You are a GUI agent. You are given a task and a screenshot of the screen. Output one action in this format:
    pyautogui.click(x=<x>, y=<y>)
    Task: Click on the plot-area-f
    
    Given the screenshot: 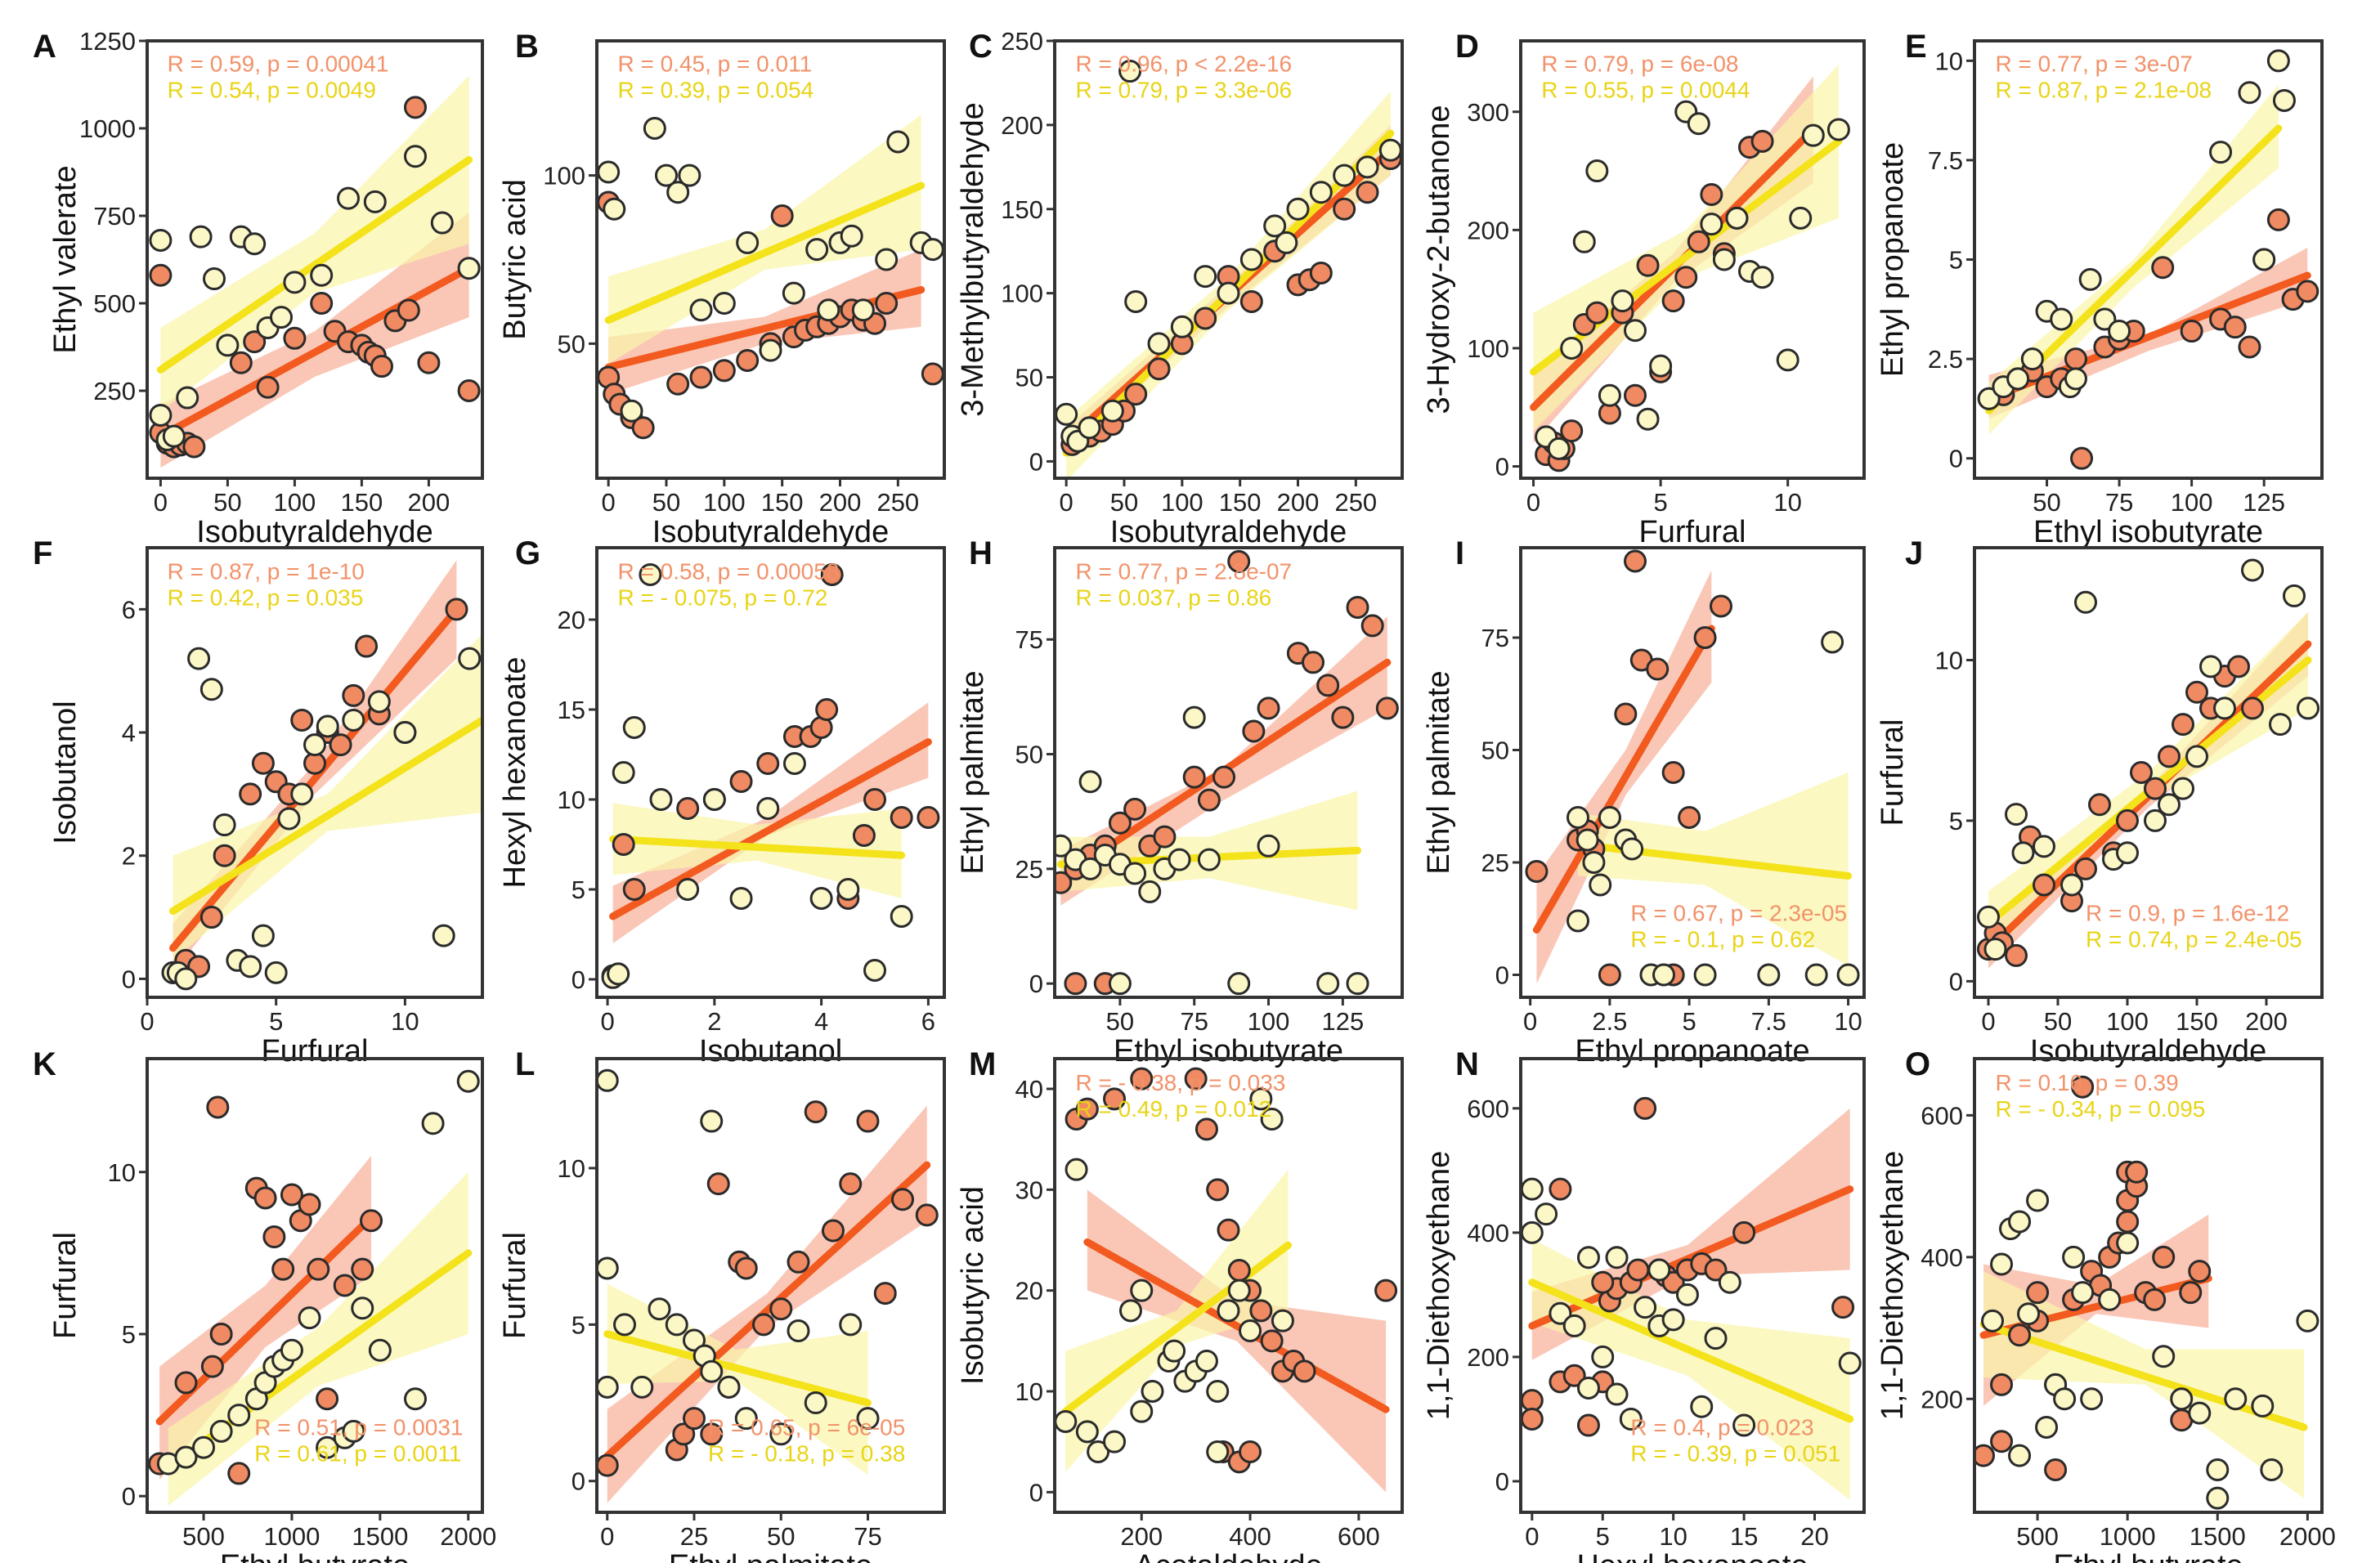 What is the action you would take?
    pyautogui.click(x=321, y=775)
    